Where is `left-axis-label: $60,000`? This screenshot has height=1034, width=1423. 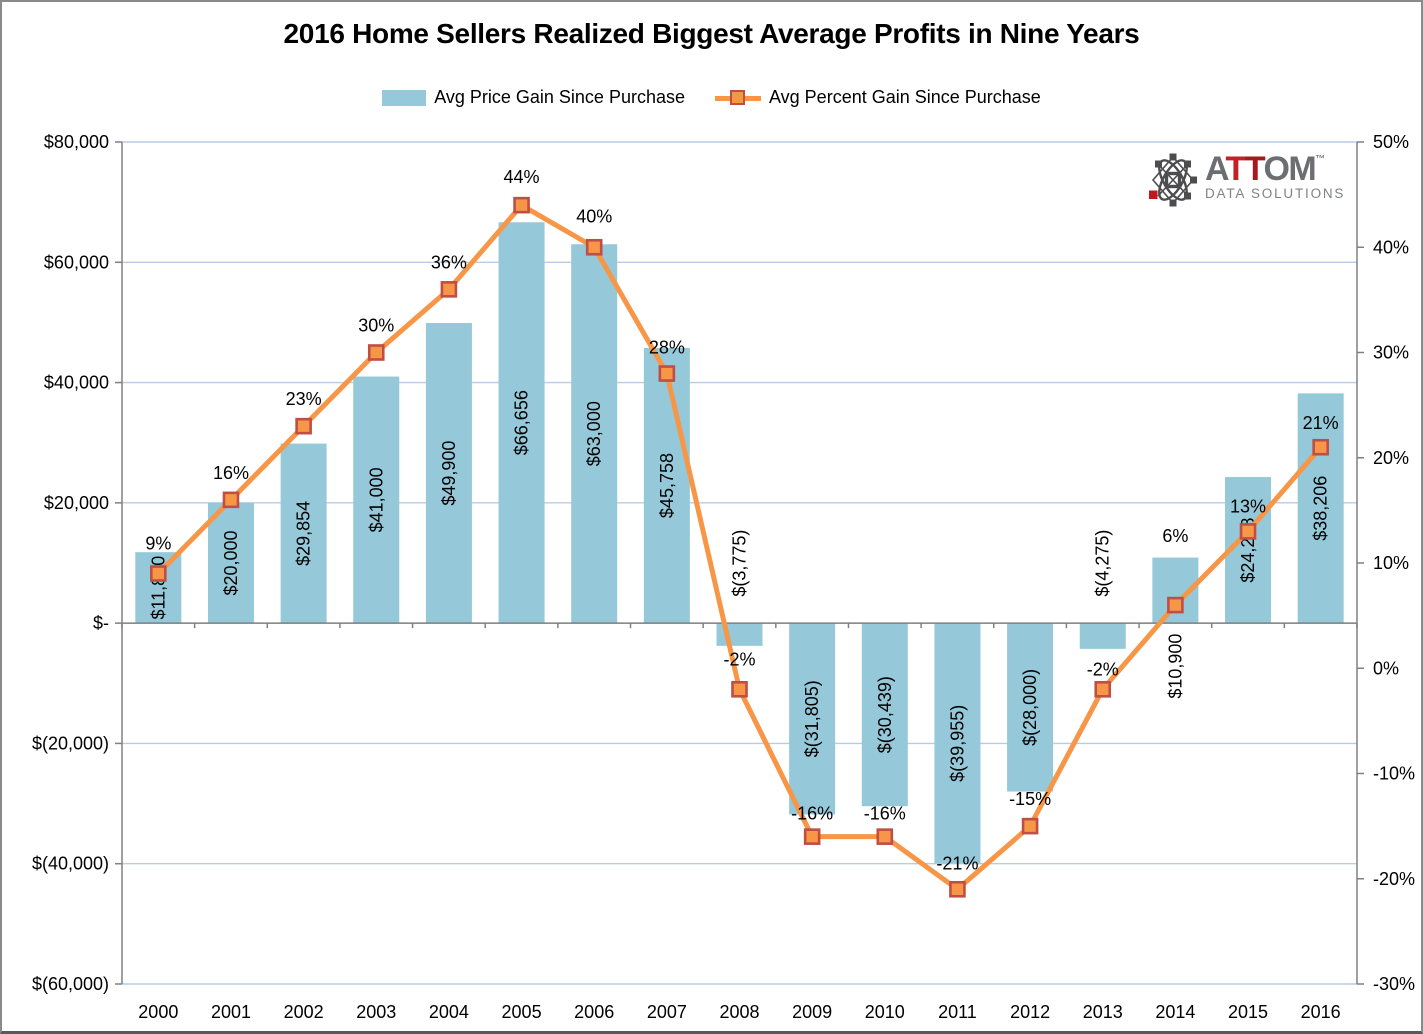 left-axis-label: $60,000 is located at coordinates (76, 262).